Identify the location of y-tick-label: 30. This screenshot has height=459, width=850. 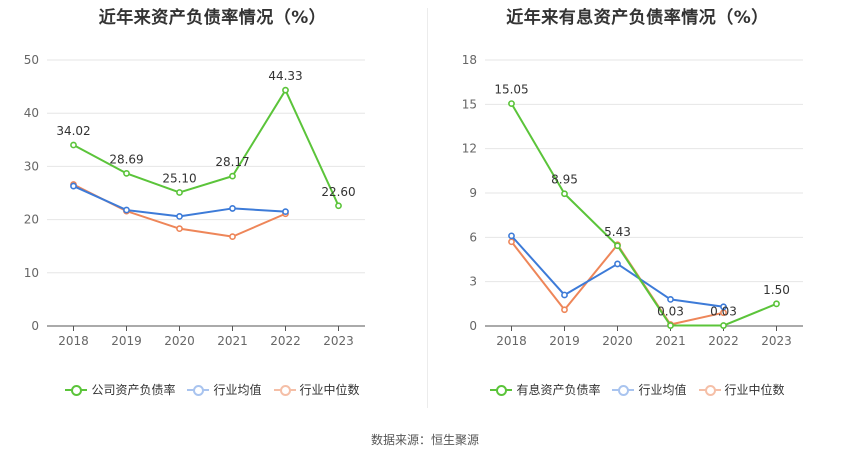
(31, 166).